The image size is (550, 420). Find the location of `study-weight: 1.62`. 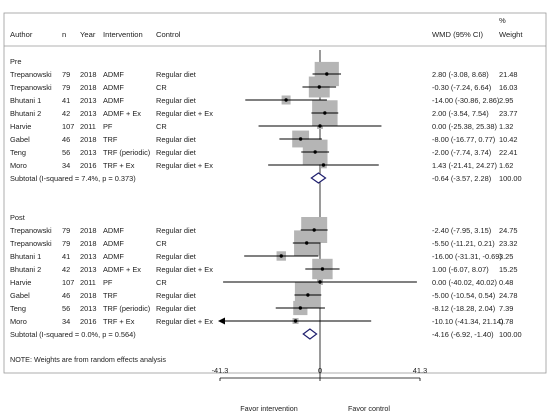

study-weight: 1.62 is located at coordinates (506, 165).